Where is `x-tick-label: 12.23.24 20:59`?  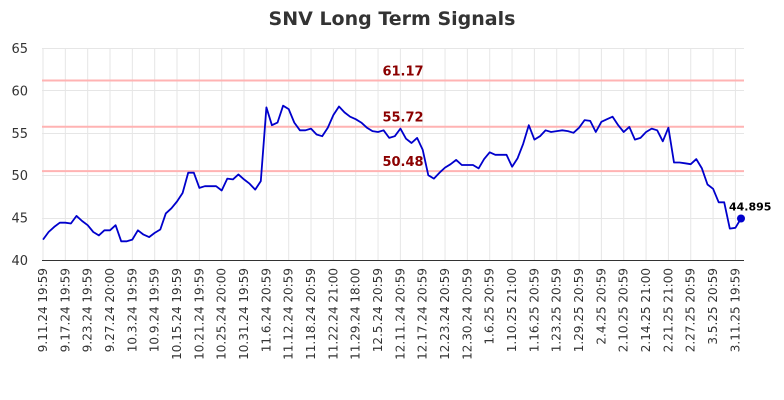 x-tick-label: 12.23.24 20:59 is located at coordinates (445, 314).